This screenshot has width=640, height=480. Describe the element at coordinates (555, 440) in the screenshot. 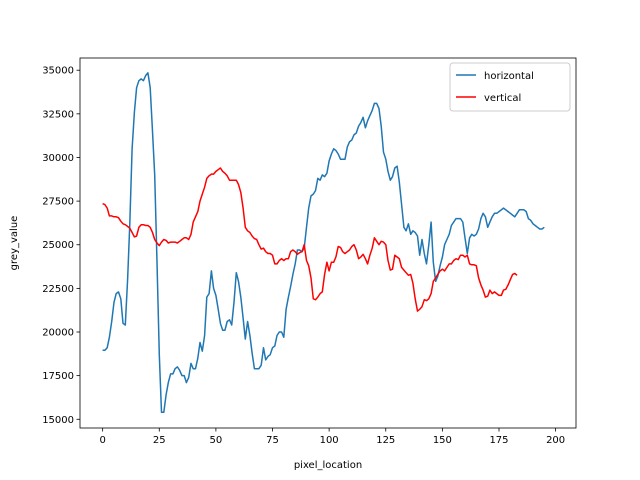

I see `x-tick-label: 200` at that location.